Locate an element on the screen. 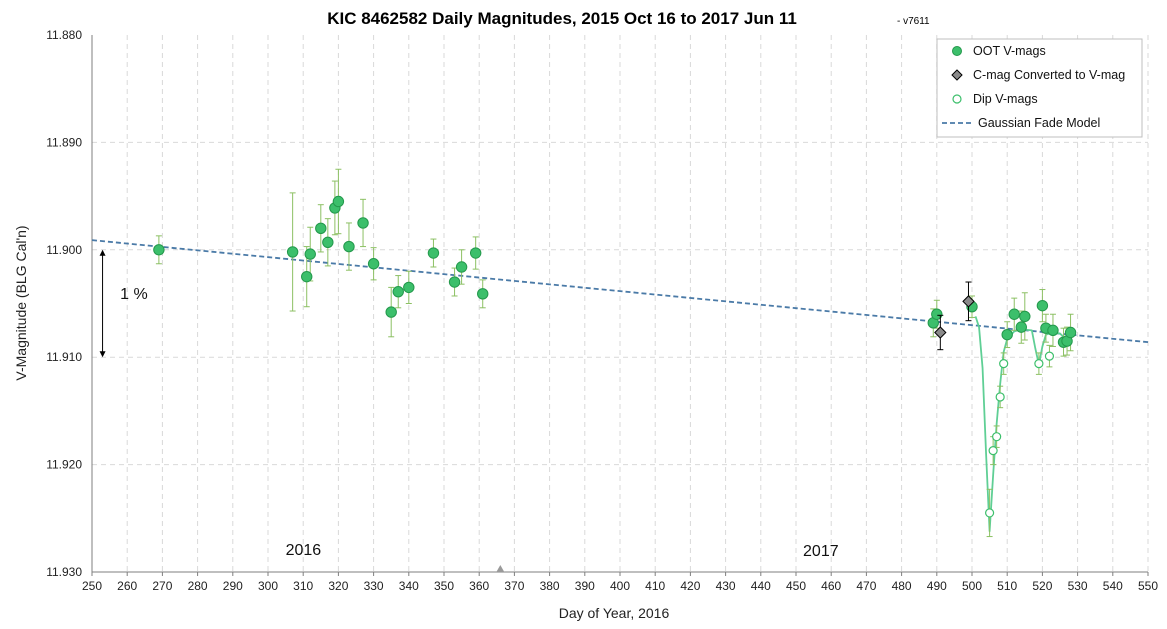  x-tick-label: 500 is located at coordinates (972, 586).